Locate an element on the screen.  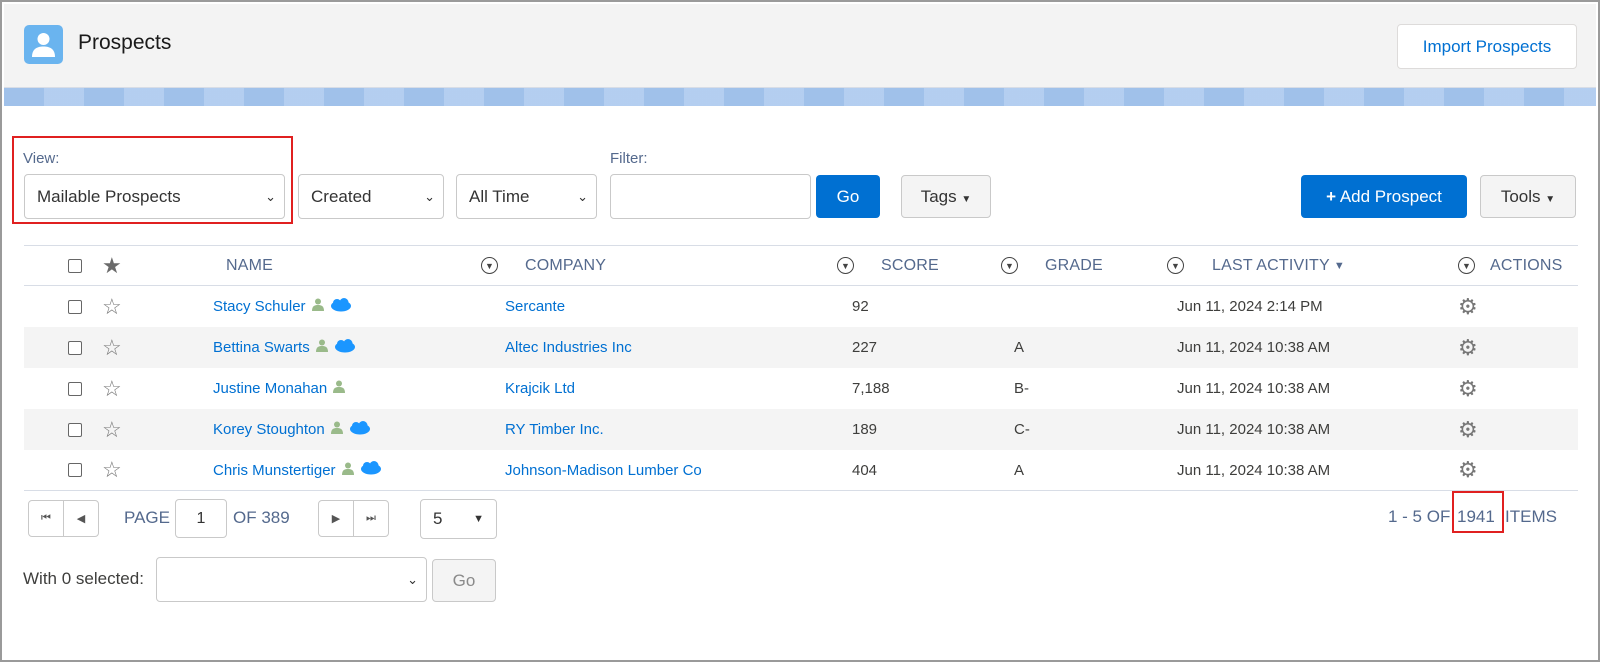
per-page-value: 5 is located at coordinates (438, 518).